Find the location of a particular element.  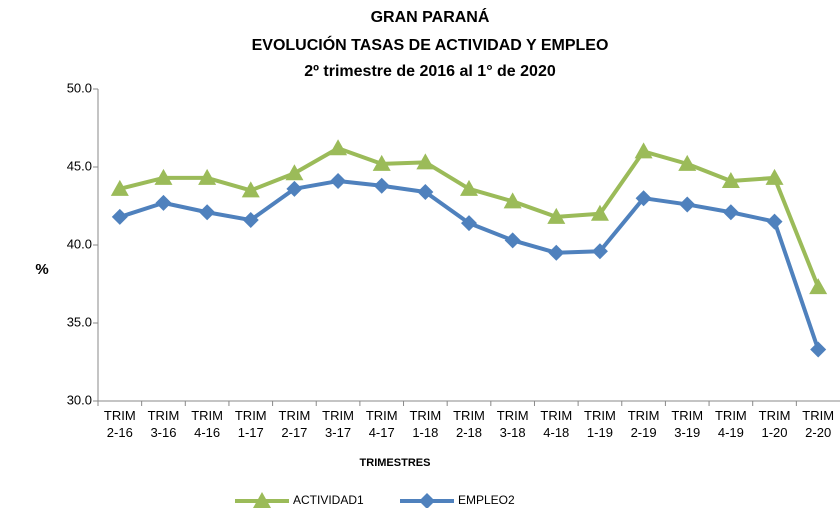

x-tick-label: TRIM 4-16 is located at coordinates (207, 424).